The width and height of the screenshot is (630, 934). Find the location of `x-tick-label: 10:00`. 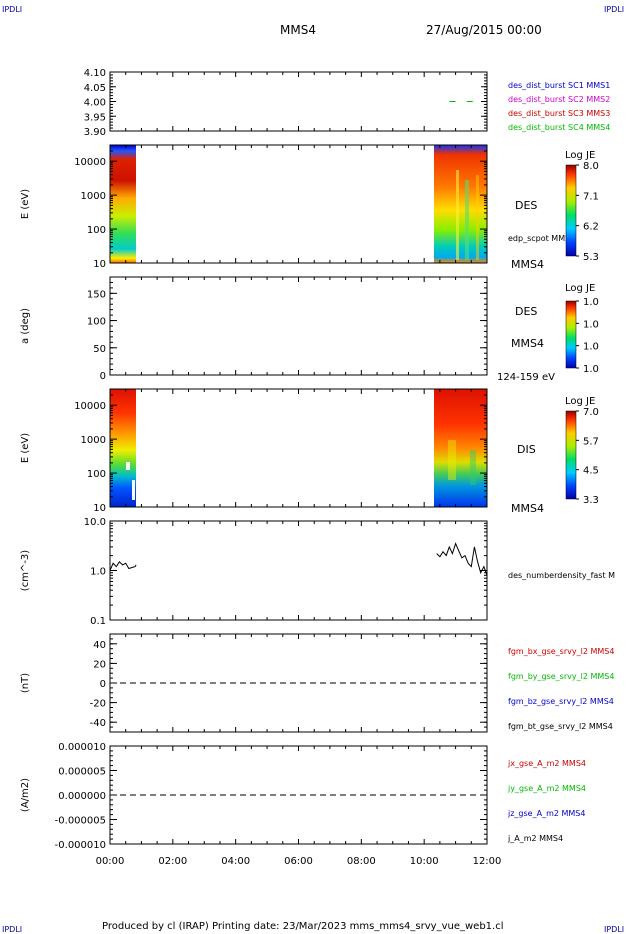

x-tick-label: 10:00 is located at coordinates (424, 861).